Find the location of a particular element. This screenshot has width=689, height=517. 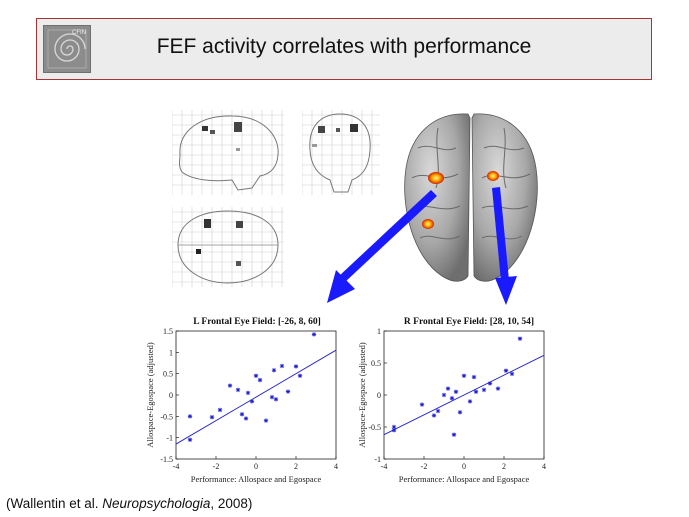

logo-text: CFIN is located at coordinates (79, 33).